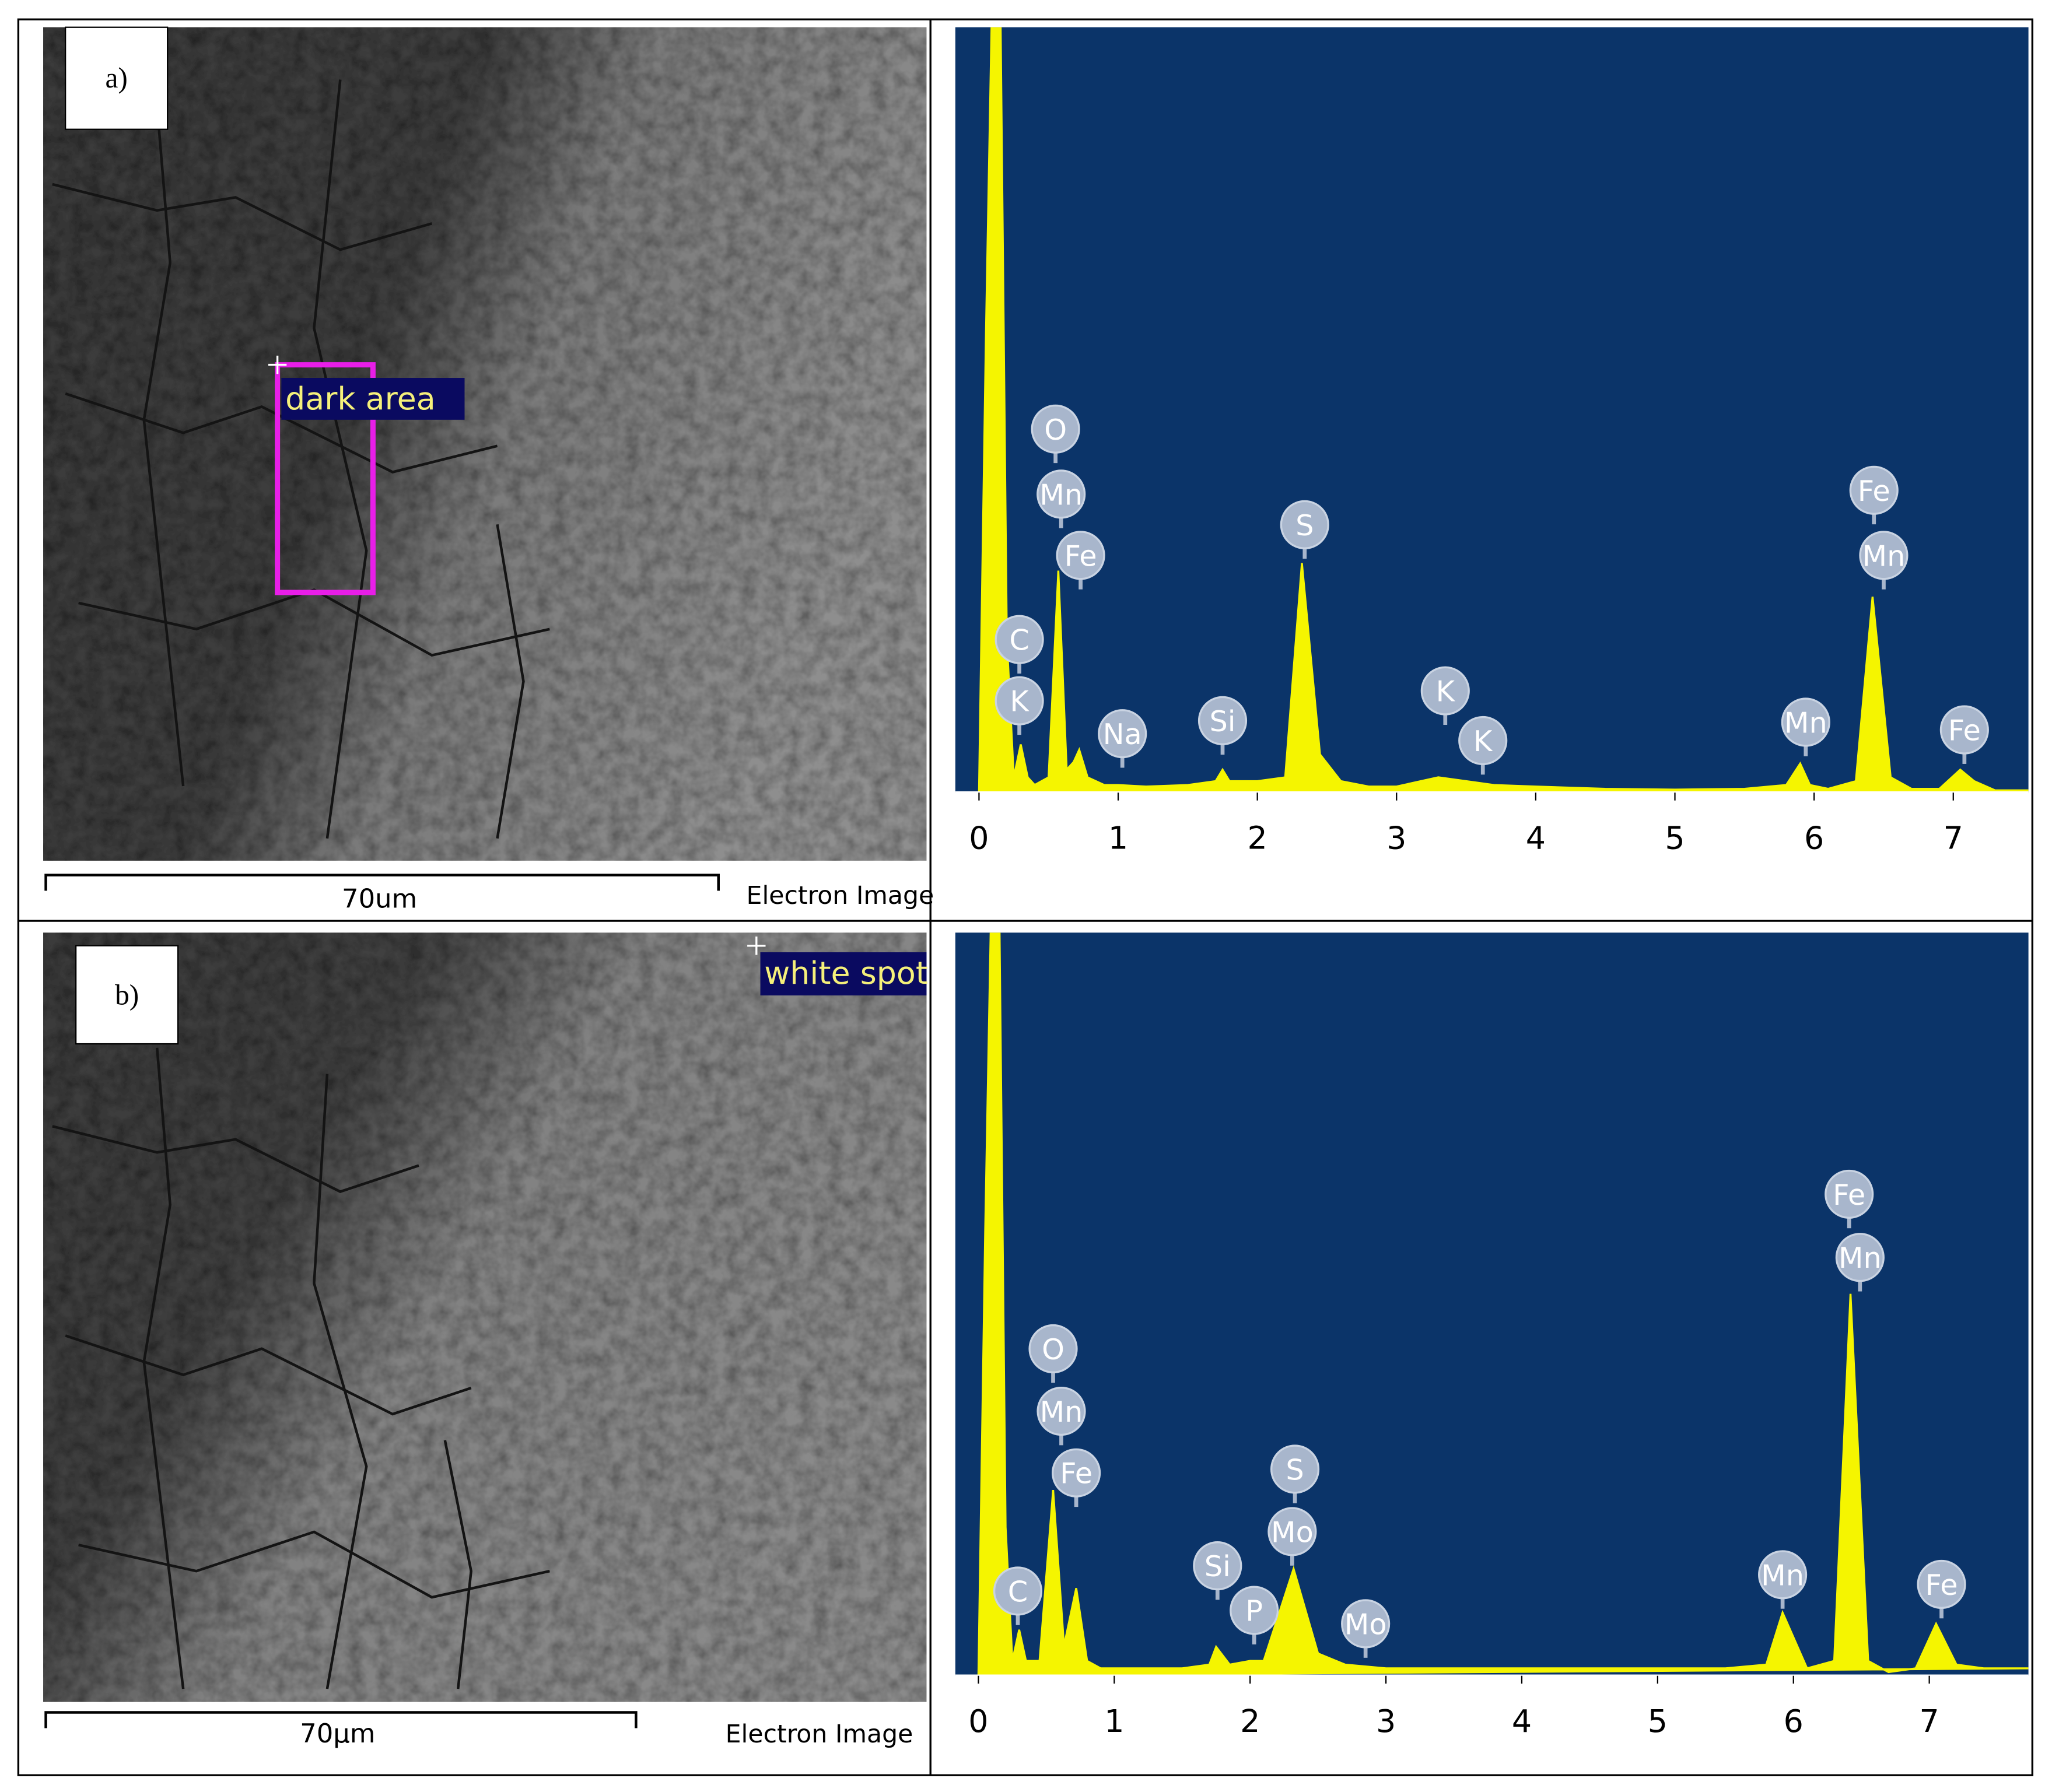 The image size is (2052, 1792). I want to click on x-tick-label: 2, so click(1250, 1721).